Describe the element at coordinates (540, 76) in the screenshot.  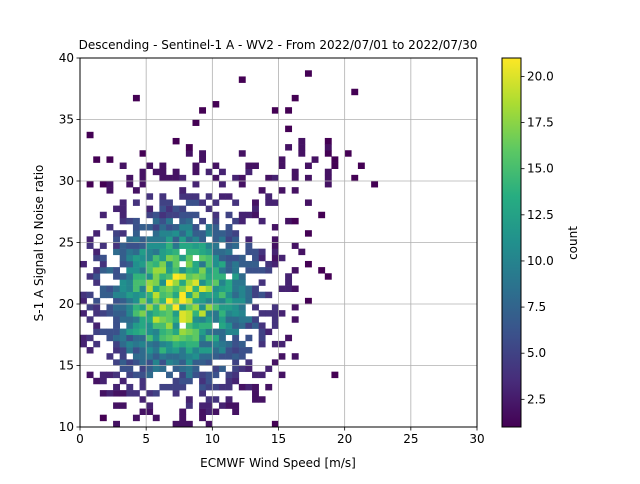
I see `colorbar-tick-label: 20.0` at that location.